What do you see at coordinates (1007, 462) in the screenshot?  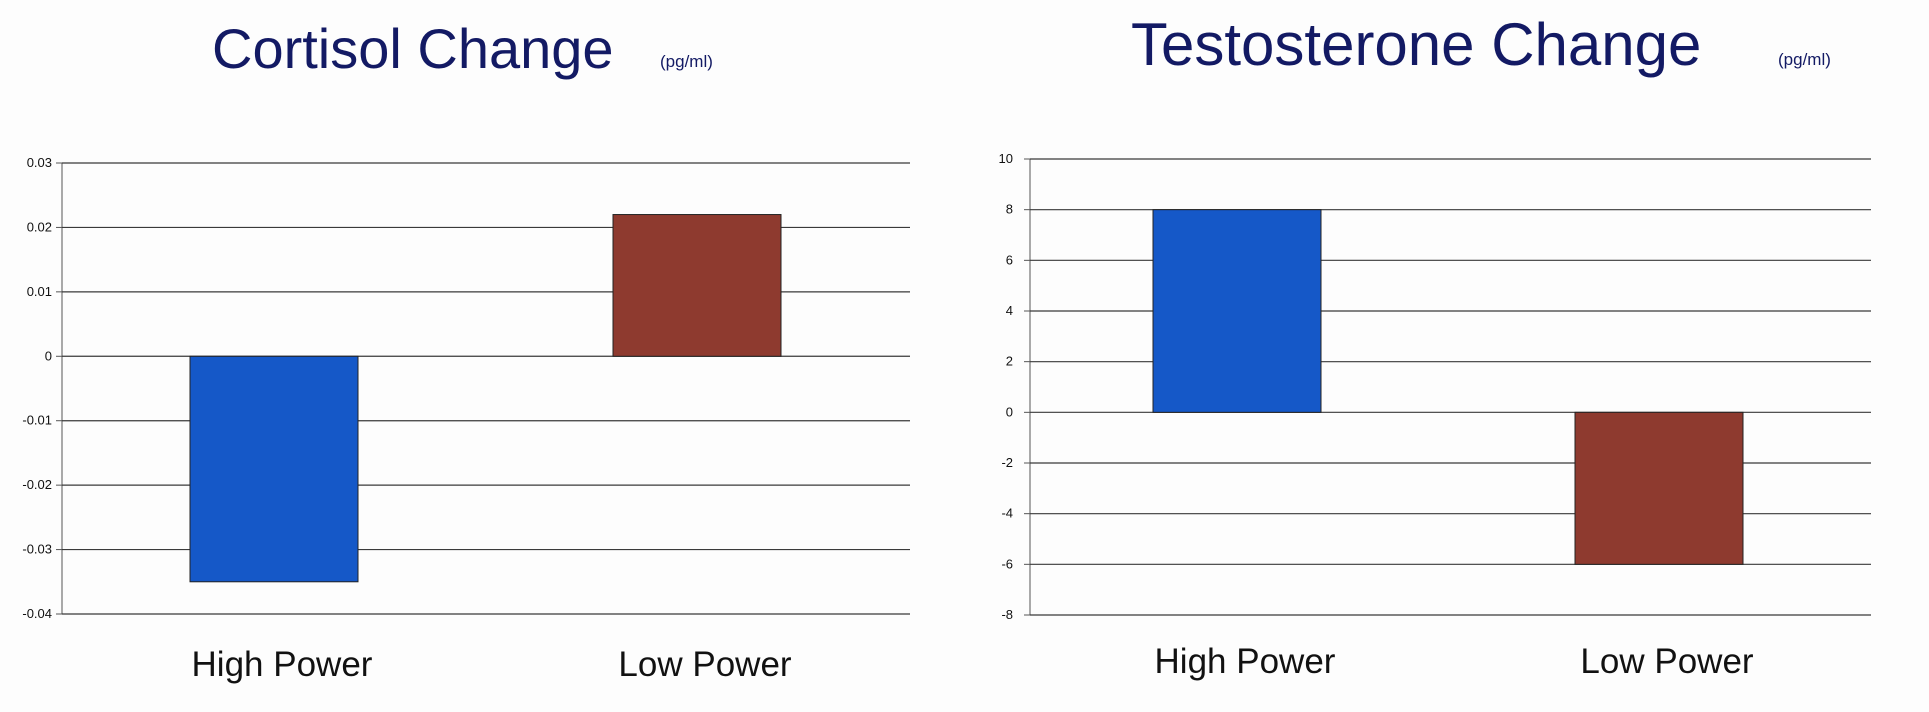 I see `testosterone-y-tick-label: -2` at bounding box center [1007, 462].